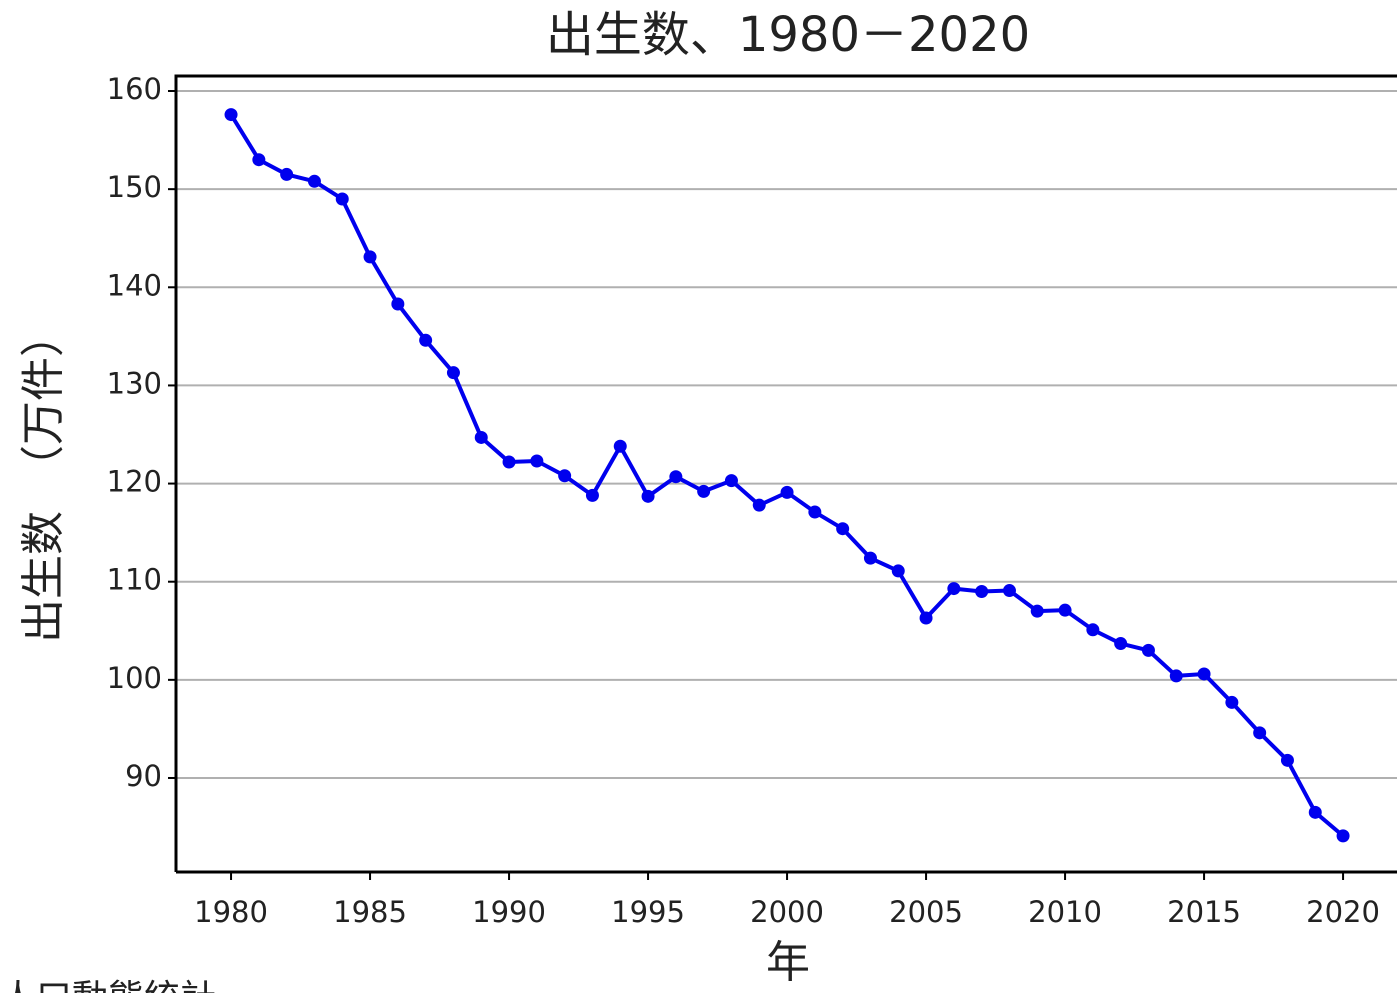 This screenshot has width=1397, height=993. Describe the element at coordinates (143, 776) in the screenshot. I see `y-tick-label: 90` at that location.